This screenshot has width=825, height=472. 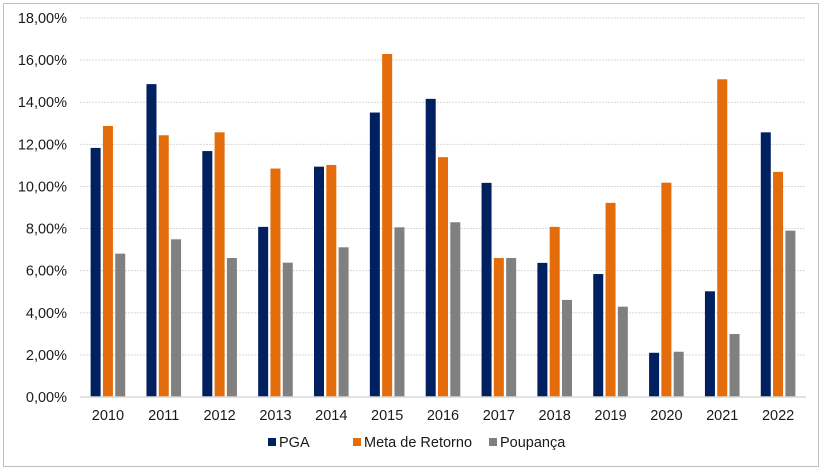 What do you see at coordinates (357, 442) in the screenshot?
I see `legend-swatch-meta-de-retorno` at bounding box center [357, 442].